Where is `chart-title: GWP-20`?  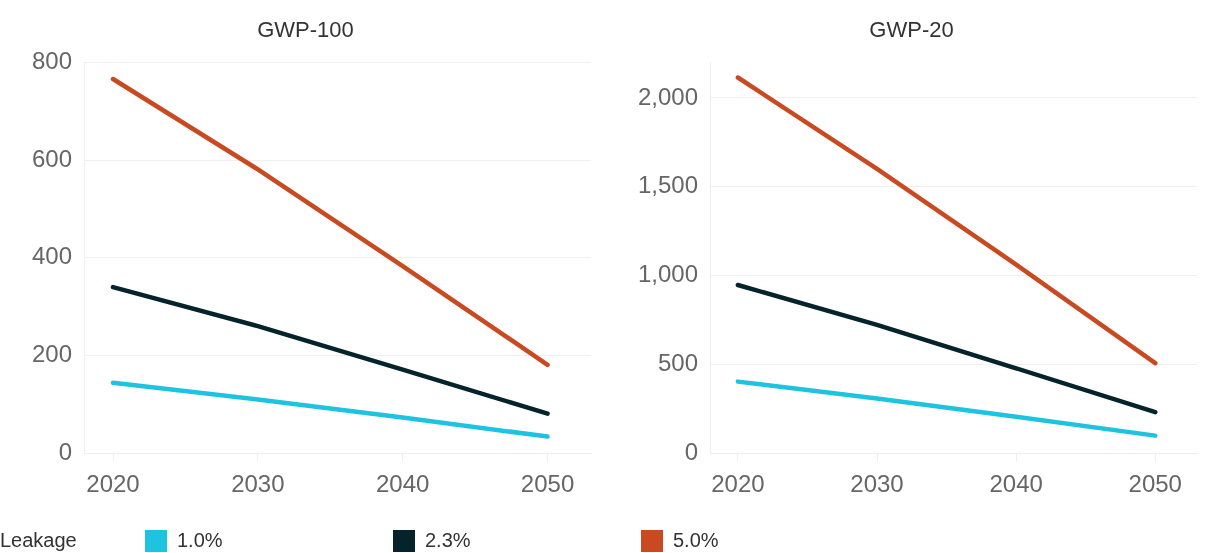
chart-title: GWP-20 is located at coordinates (911, 30).